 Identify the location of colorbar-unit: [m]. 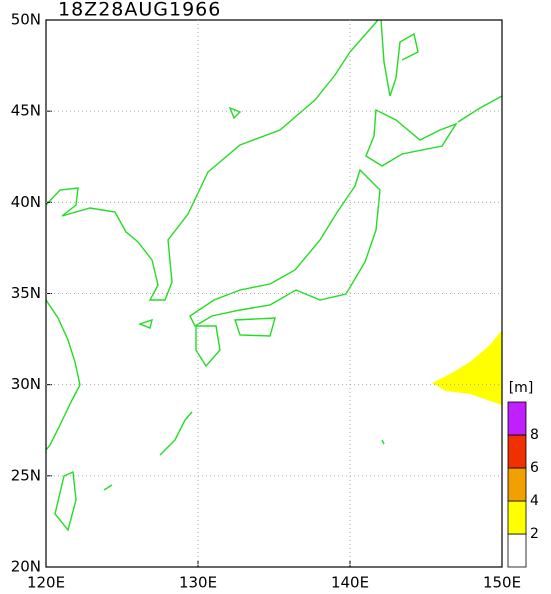
(521, 388).